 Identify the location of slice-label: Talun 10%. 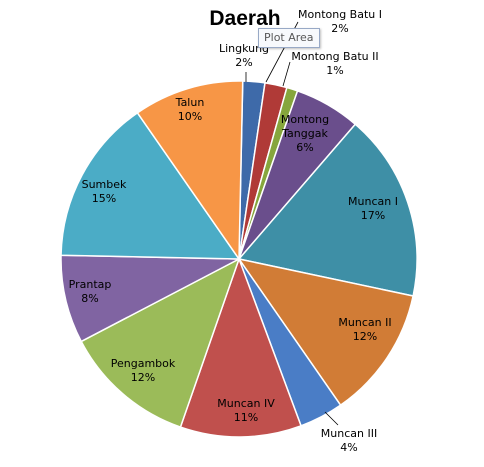
(190, 109).